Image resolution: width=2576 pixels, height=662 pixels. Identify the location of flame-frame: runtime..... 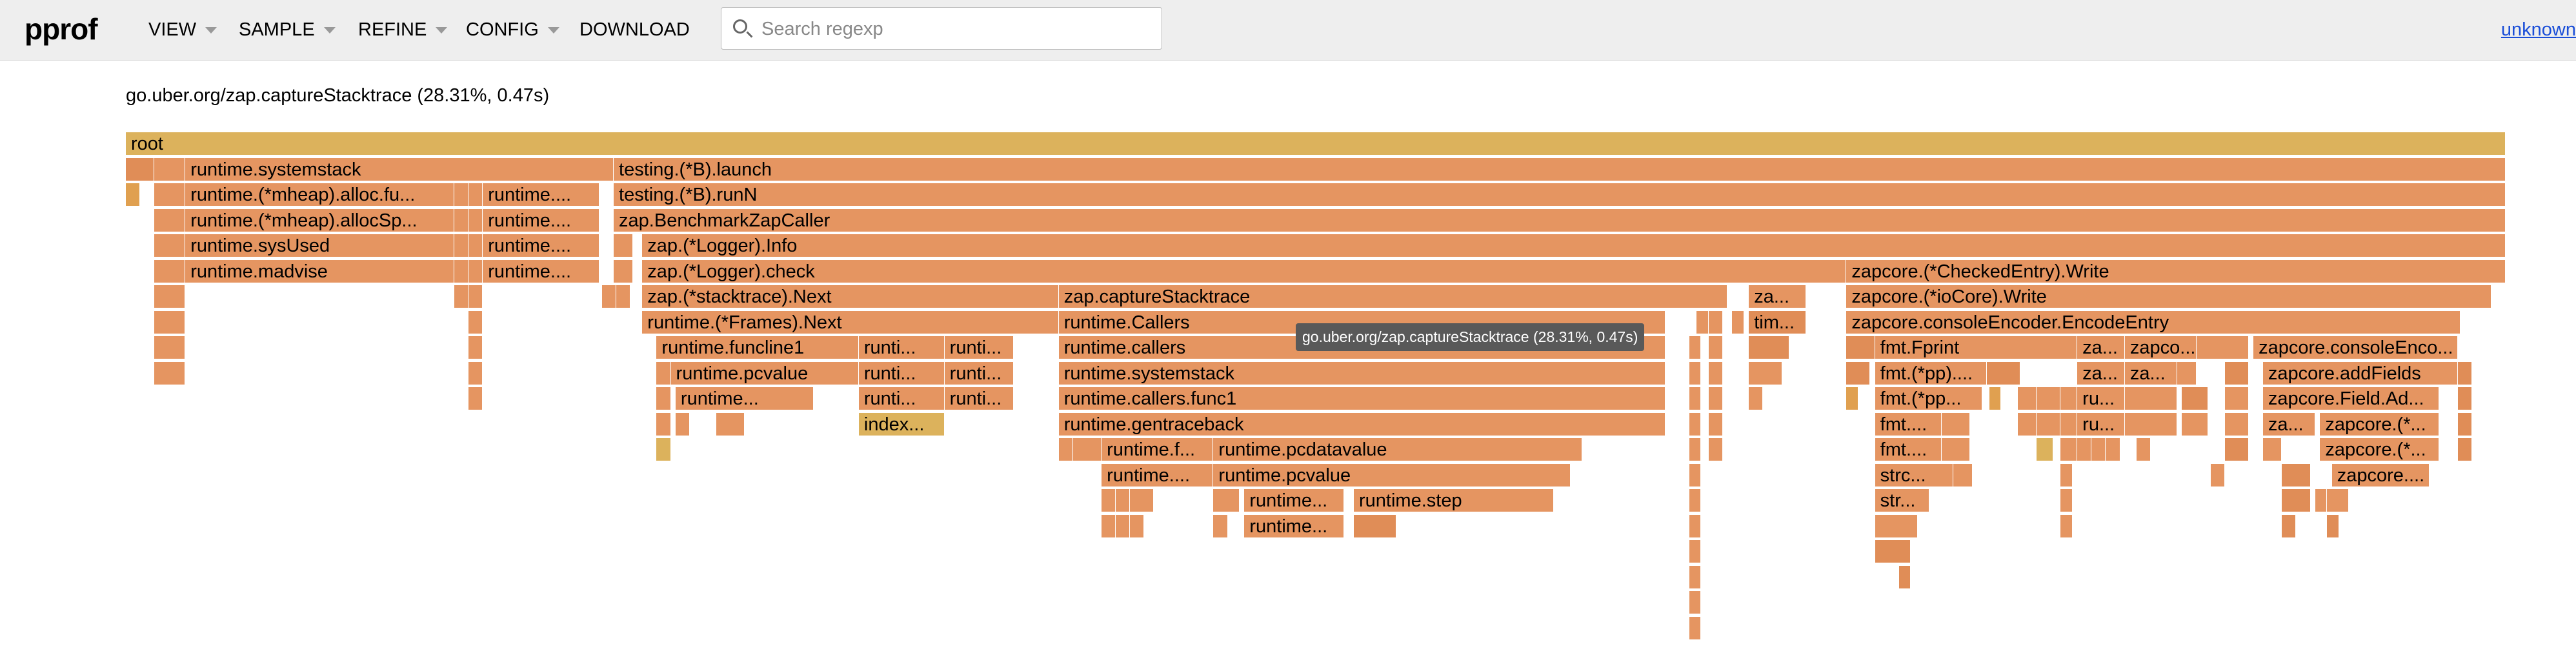
(541, 220).